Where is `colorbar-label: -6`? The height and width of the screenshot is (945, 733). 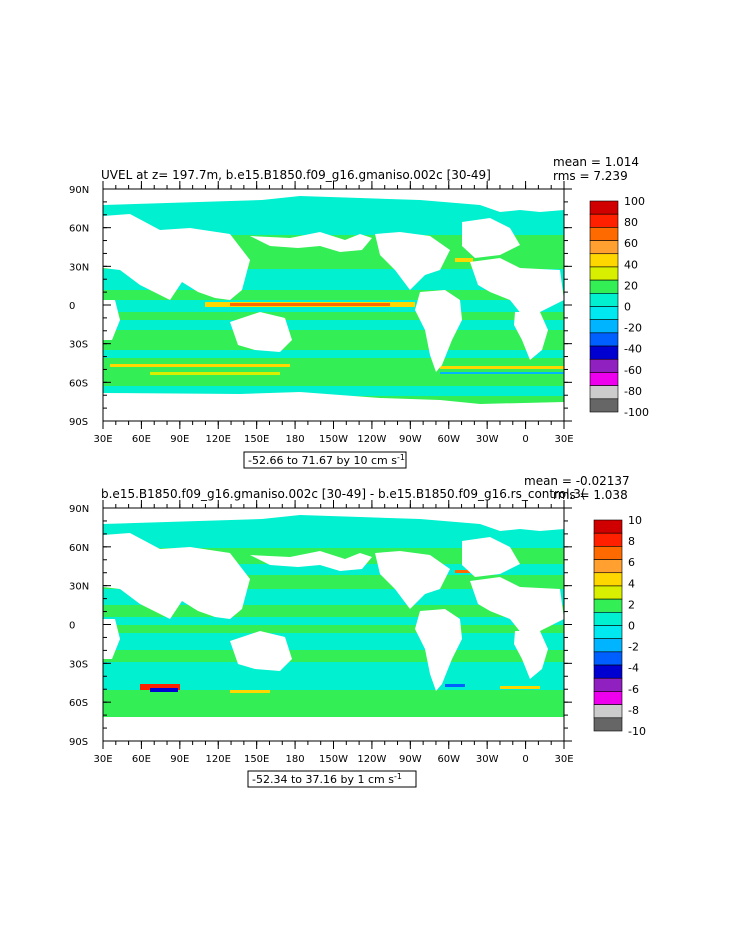 colorbar-label: -6 is located at coordinates (633, 689).